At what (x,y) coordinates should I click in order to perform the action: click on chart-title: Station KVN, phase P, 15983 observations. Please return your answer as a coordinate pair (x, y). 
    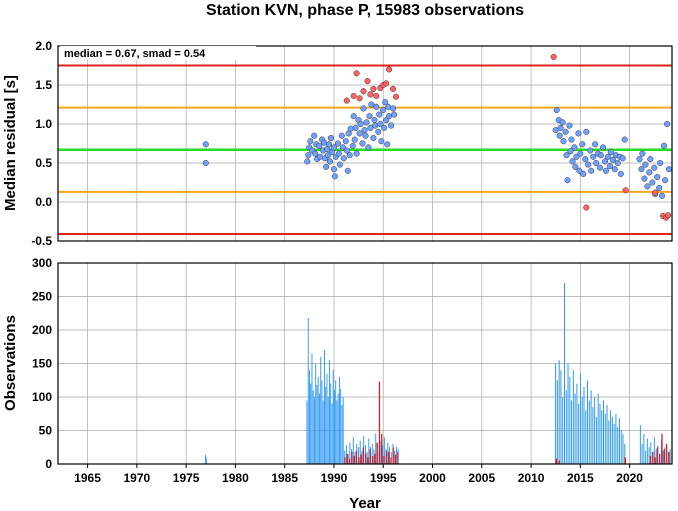
    Looking at the image, I should click on (365, 10).